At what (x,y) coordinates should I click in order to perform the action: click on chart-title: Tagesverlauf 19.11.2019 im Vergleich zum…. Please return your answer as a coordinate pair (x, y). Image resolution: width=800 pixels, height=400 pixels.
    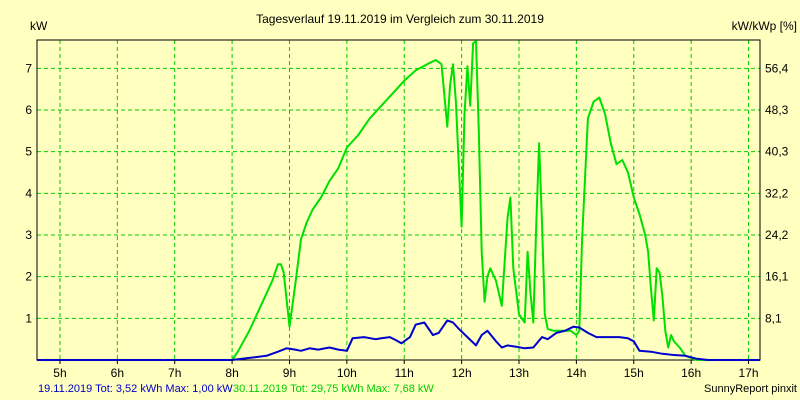
    Looking at the image, I should click on (400, 19).